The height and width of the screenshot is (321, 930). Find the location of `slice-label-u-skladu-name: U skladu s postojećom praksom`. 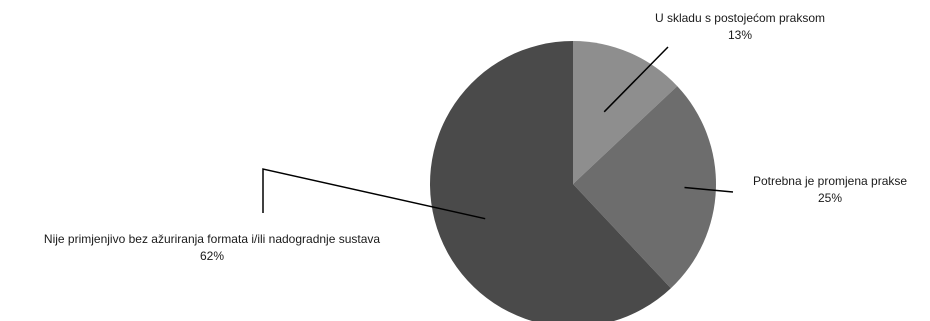

slice-label-u-skladu-name: U skladu s postojećom praksom is located at coordinates (740, 18).